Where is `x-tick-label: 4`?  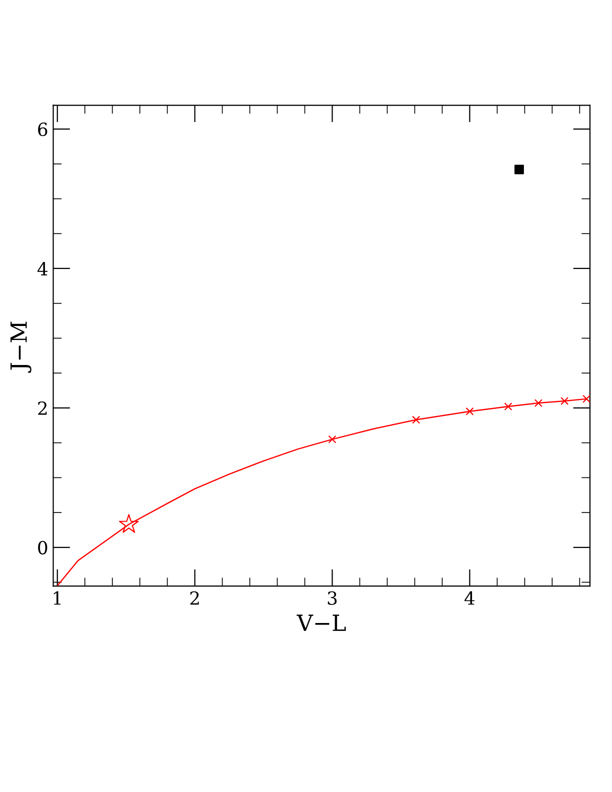
x-tick-label: 4 is located at coordinates (469, 598).